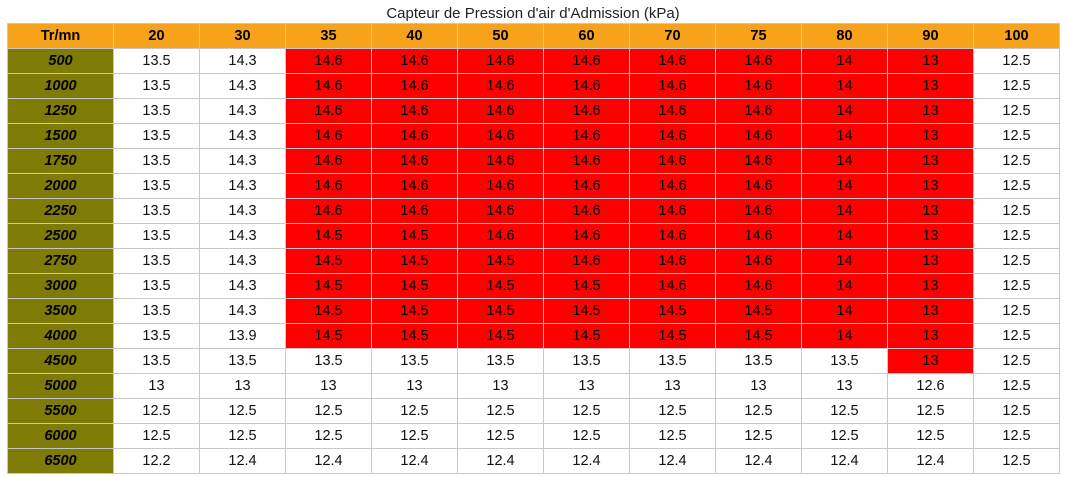 This screenshot has height=477, width=1066. Describe the element at coordinates (60, 86) in the screenshot. I see `rpm-header-1000: 1000` at that location.